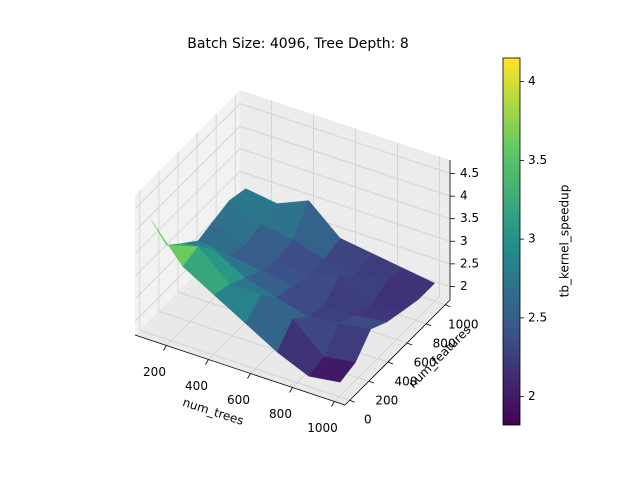 This screenshot has height=484, width=640. I want to click on x-tick-label: 800, so click(280, 414).